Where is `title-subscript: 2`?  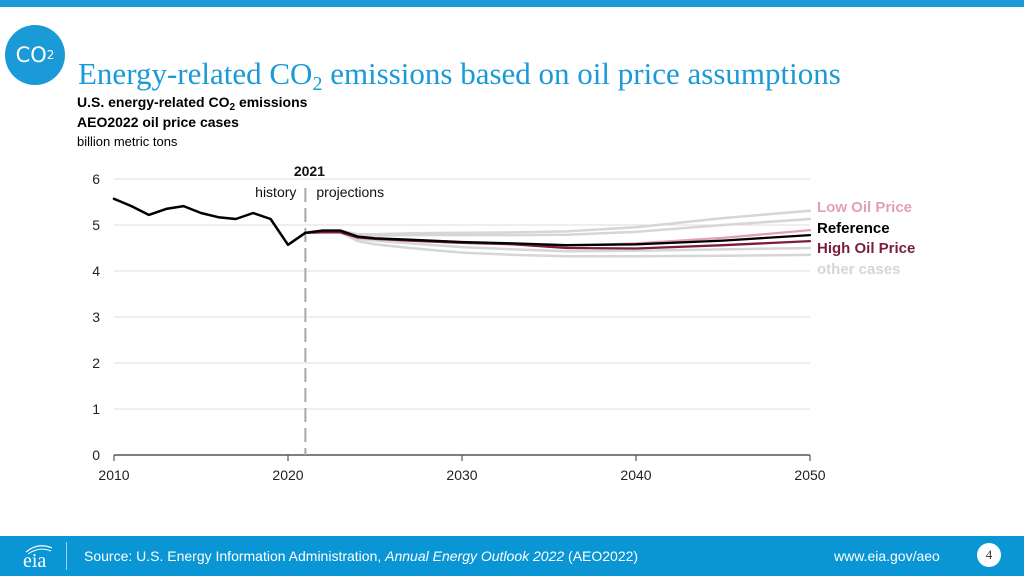 title-subscript: 2 is located at coordinates (317, 84).